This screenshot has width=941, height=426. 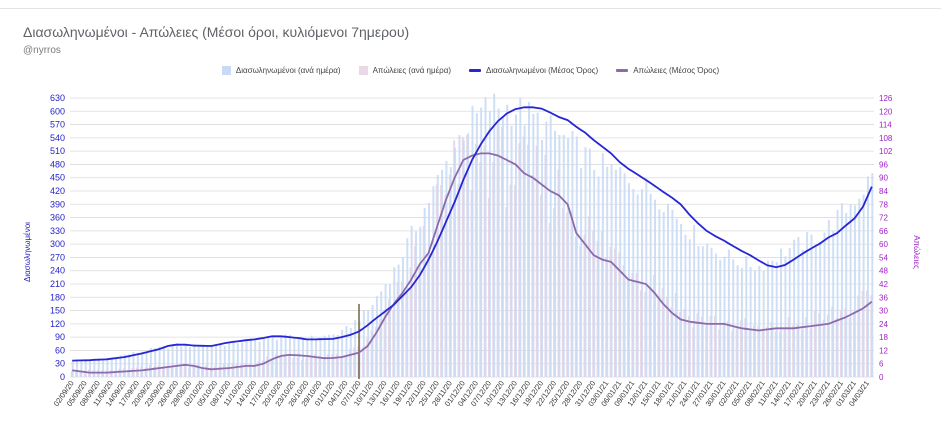 What do you see at coordinates (883, 244) in the screenshot?
I see `y2-tick-label: 60` at bounding box center [883, 244].